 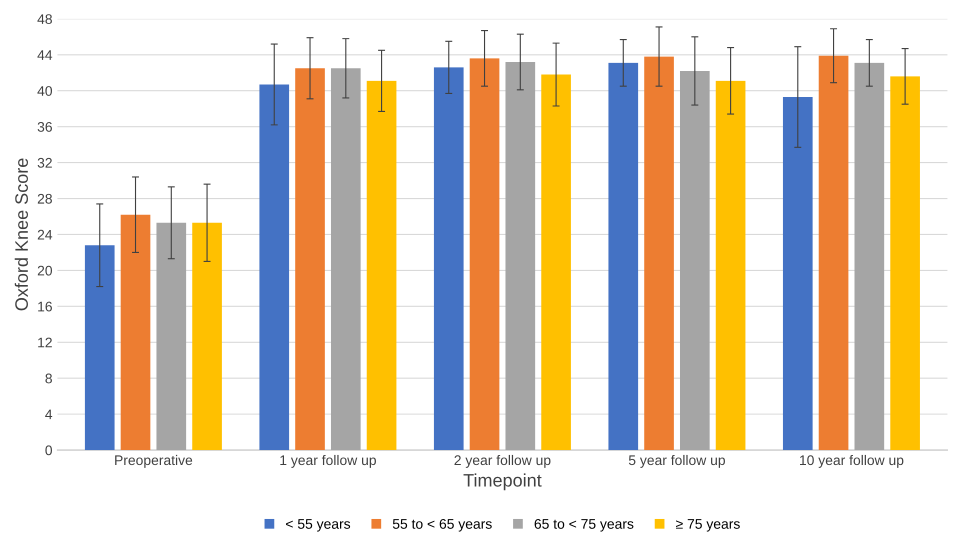 I want to click on y-tick-label: 32, so click(x=45, y=163).